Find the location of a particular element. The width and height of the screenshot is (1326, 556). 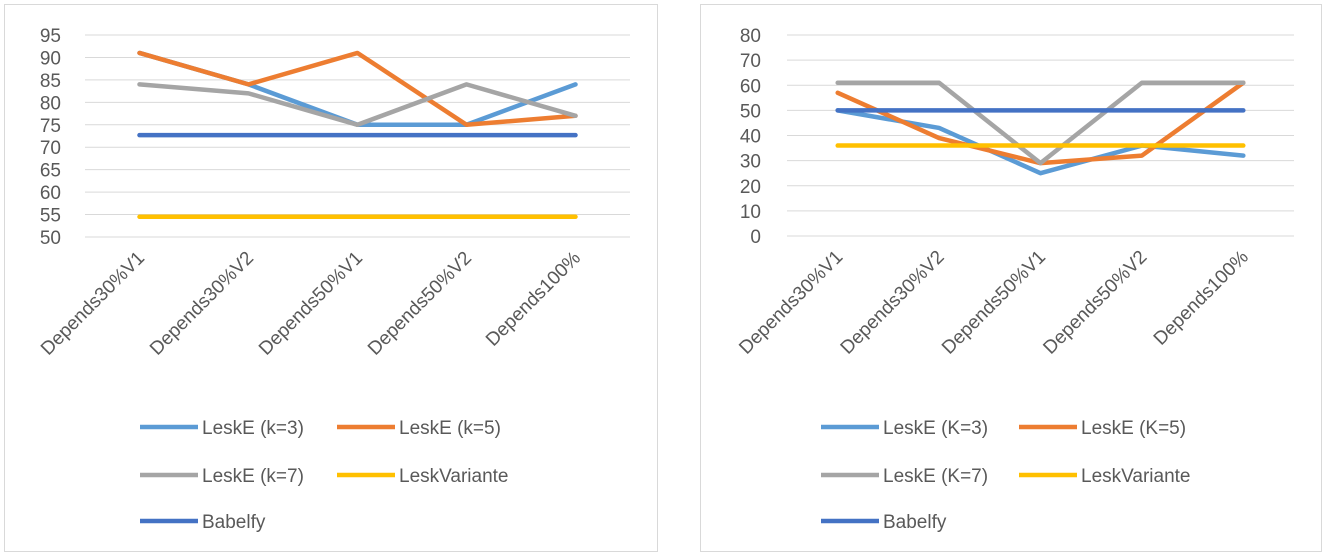

left-legend-label-3: LeskE (k=7) is located at coordinates (253, 476).